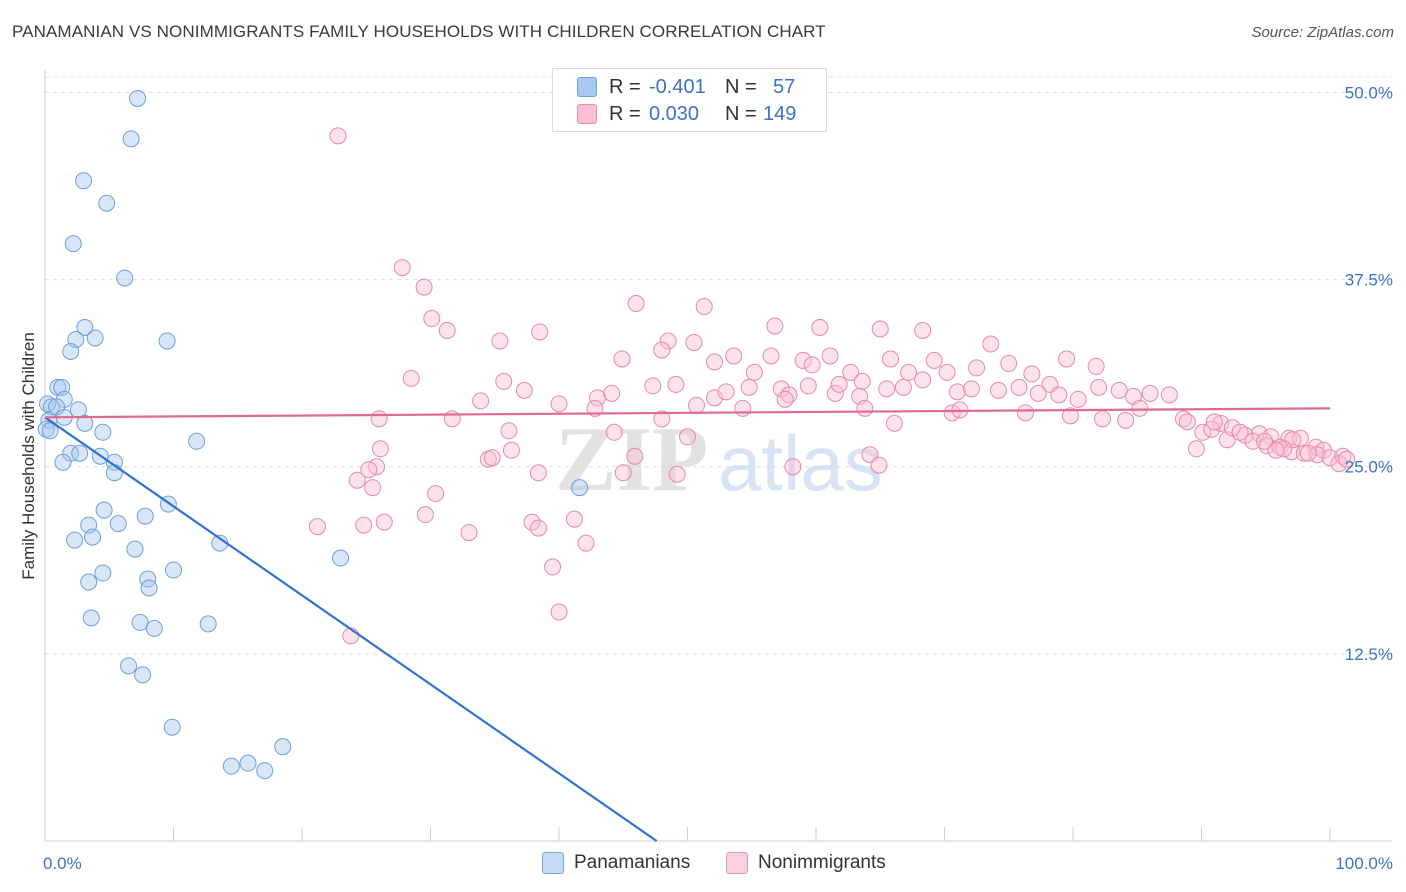 The height and width of the screenshot is (892, 1406). I want to click on legend-item-panamanians: Panamanians, so click(616, 863).